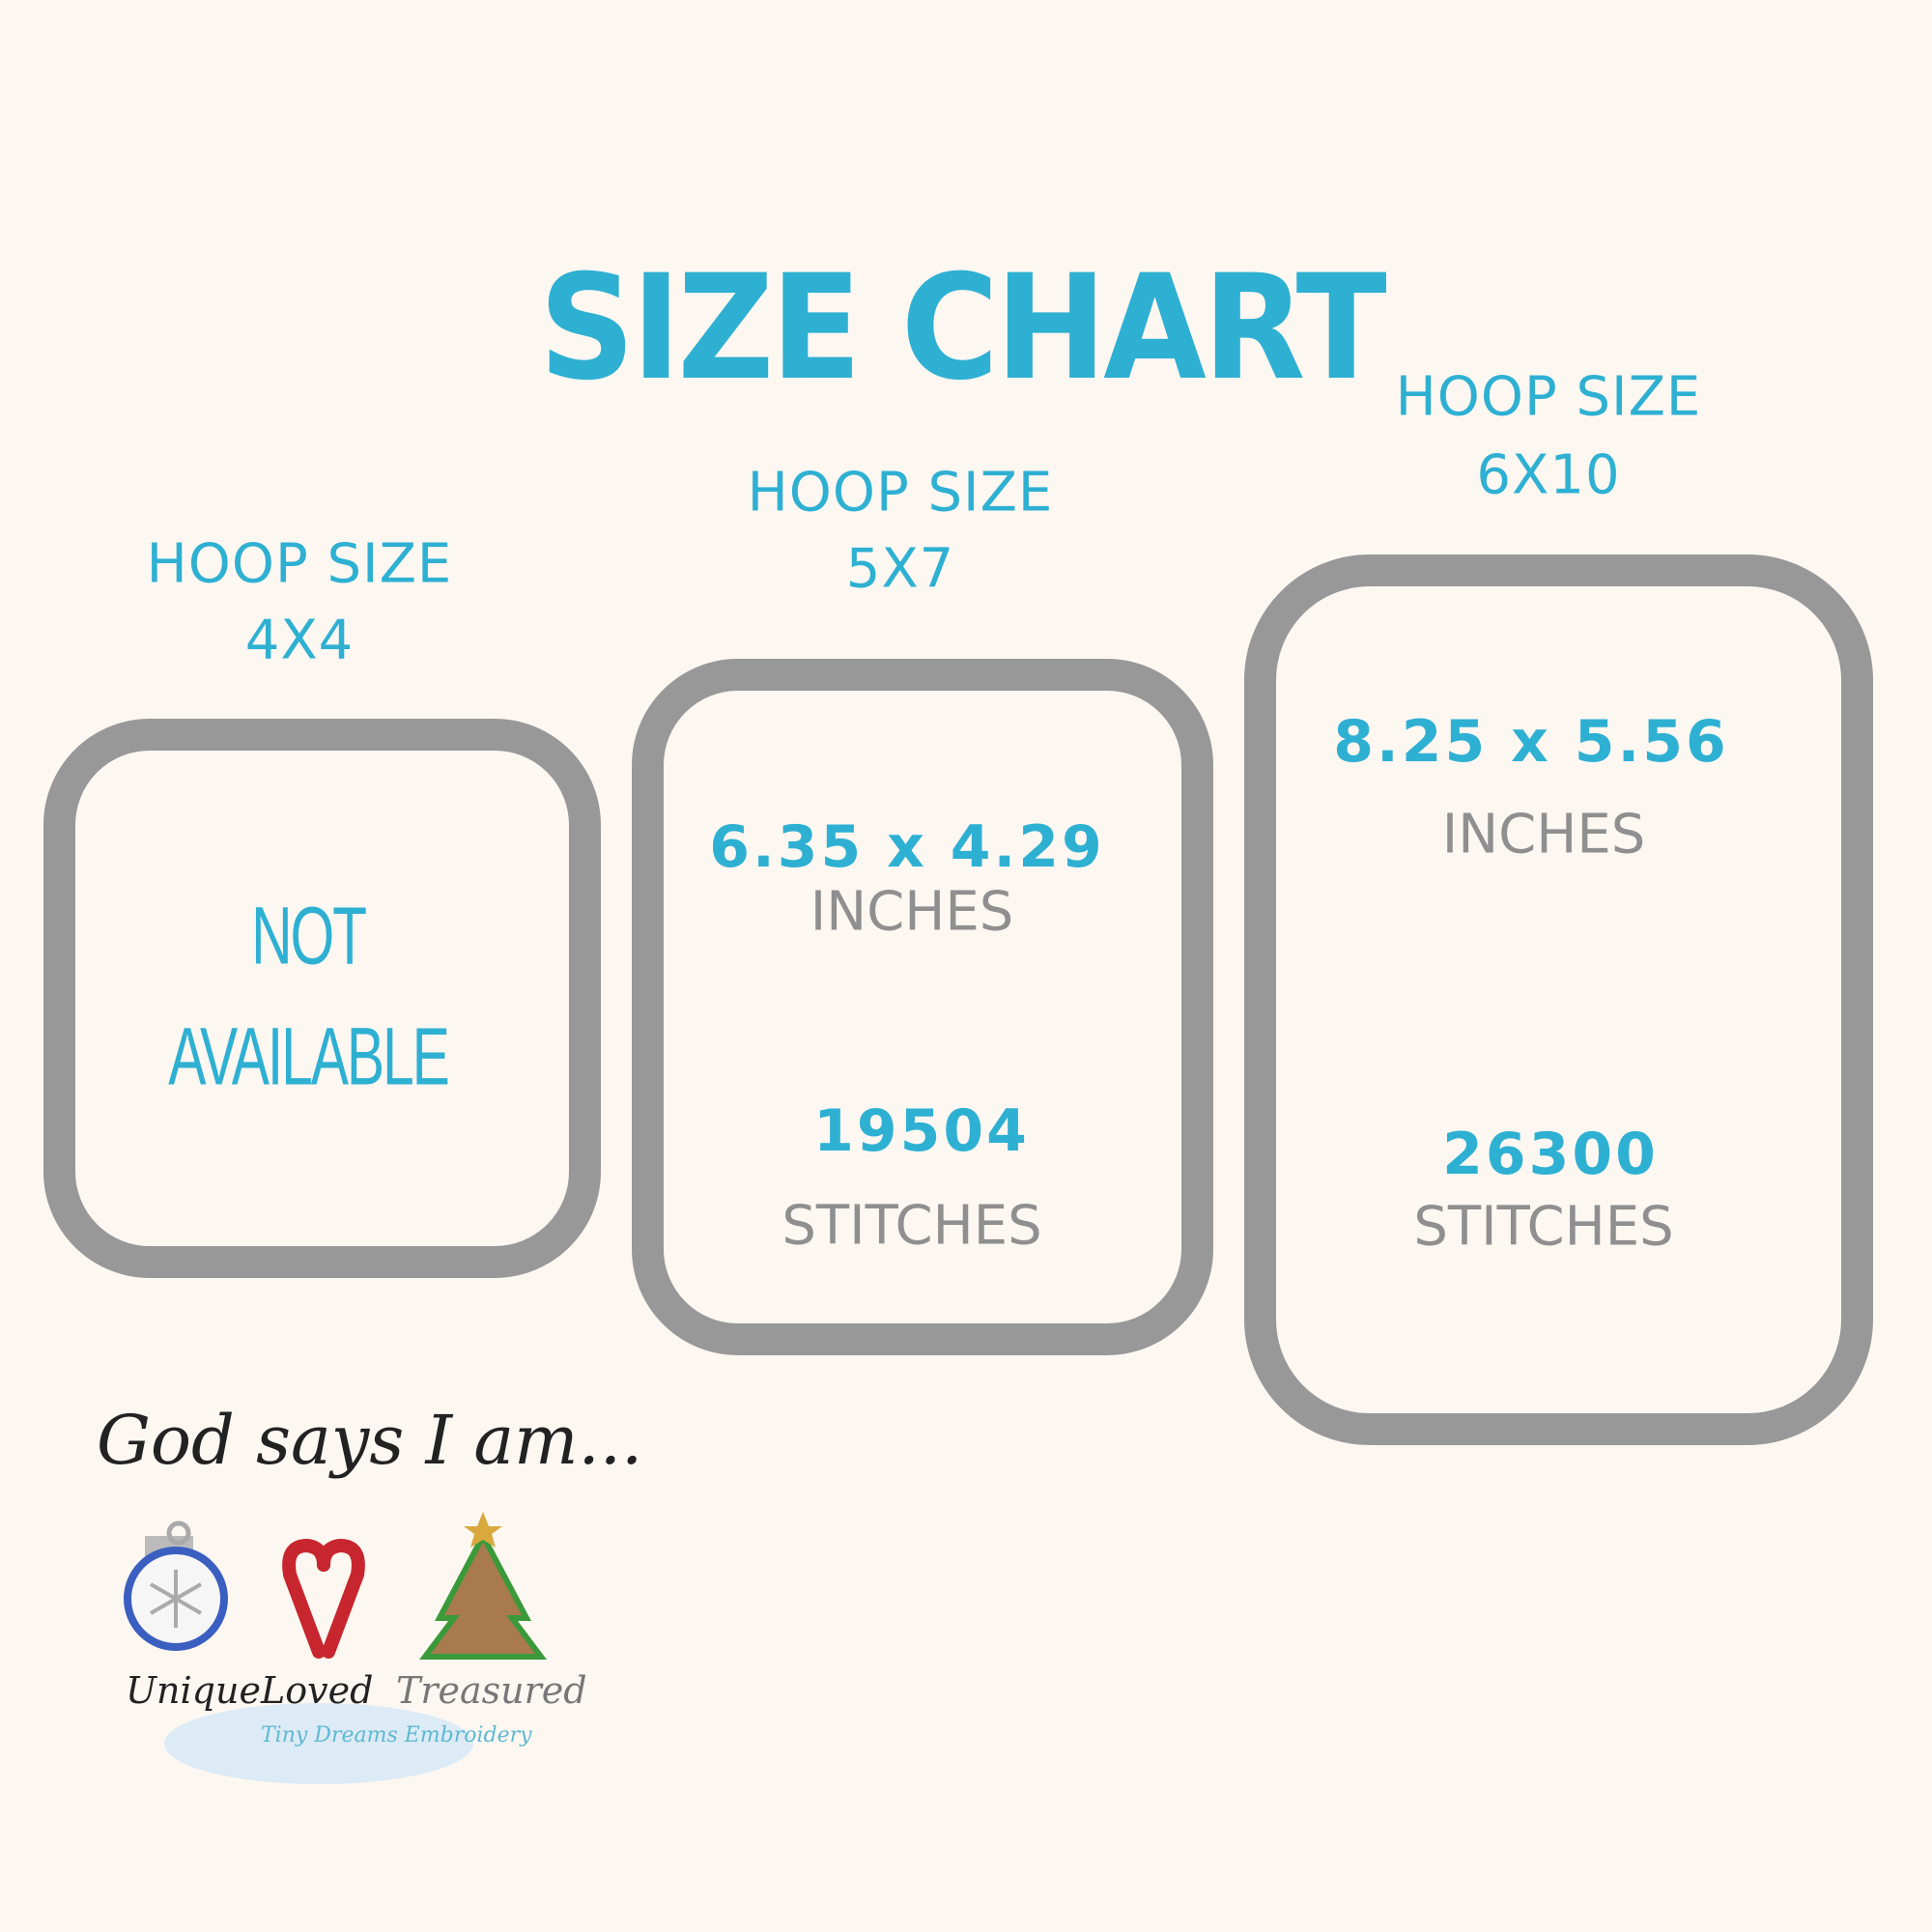 Image resolution: width=1932 pixels, height=1932 pixels. What do you see at coordinates (193, 1690) in the screenshot?
I see `logo-word-unique: Unique` at bounding box center [193, 1690].